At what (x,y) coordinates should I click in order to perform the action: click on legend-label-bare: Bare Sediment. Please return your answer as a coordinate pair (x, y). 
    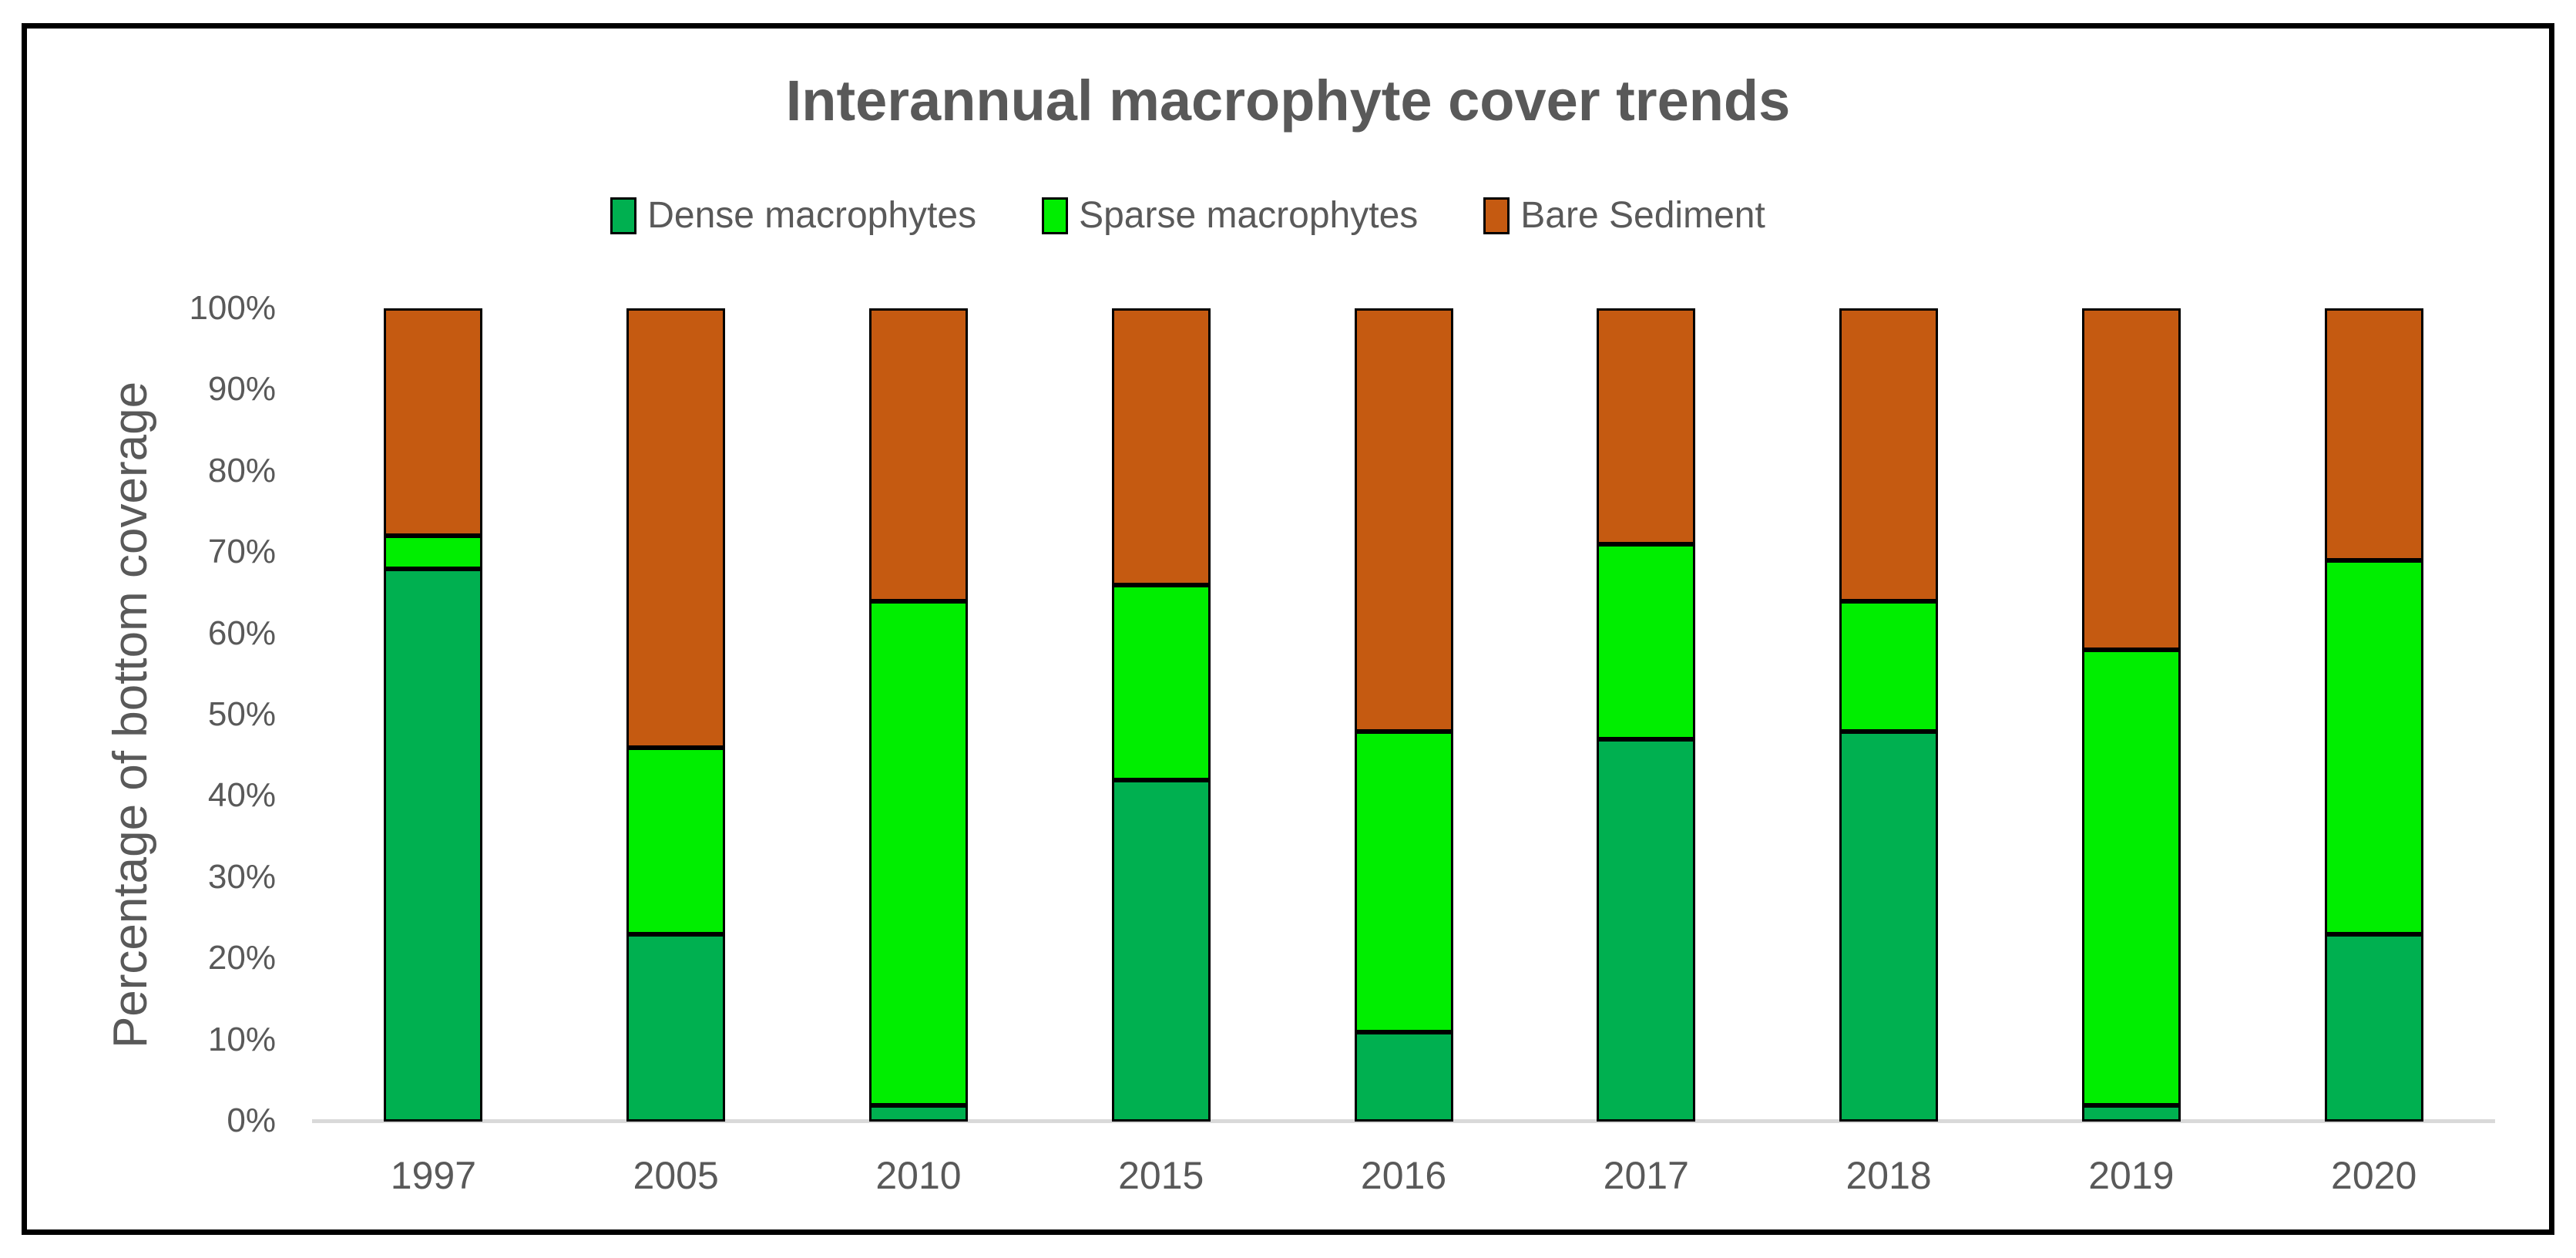
    Looking at the image, I should click on (1642, 216).